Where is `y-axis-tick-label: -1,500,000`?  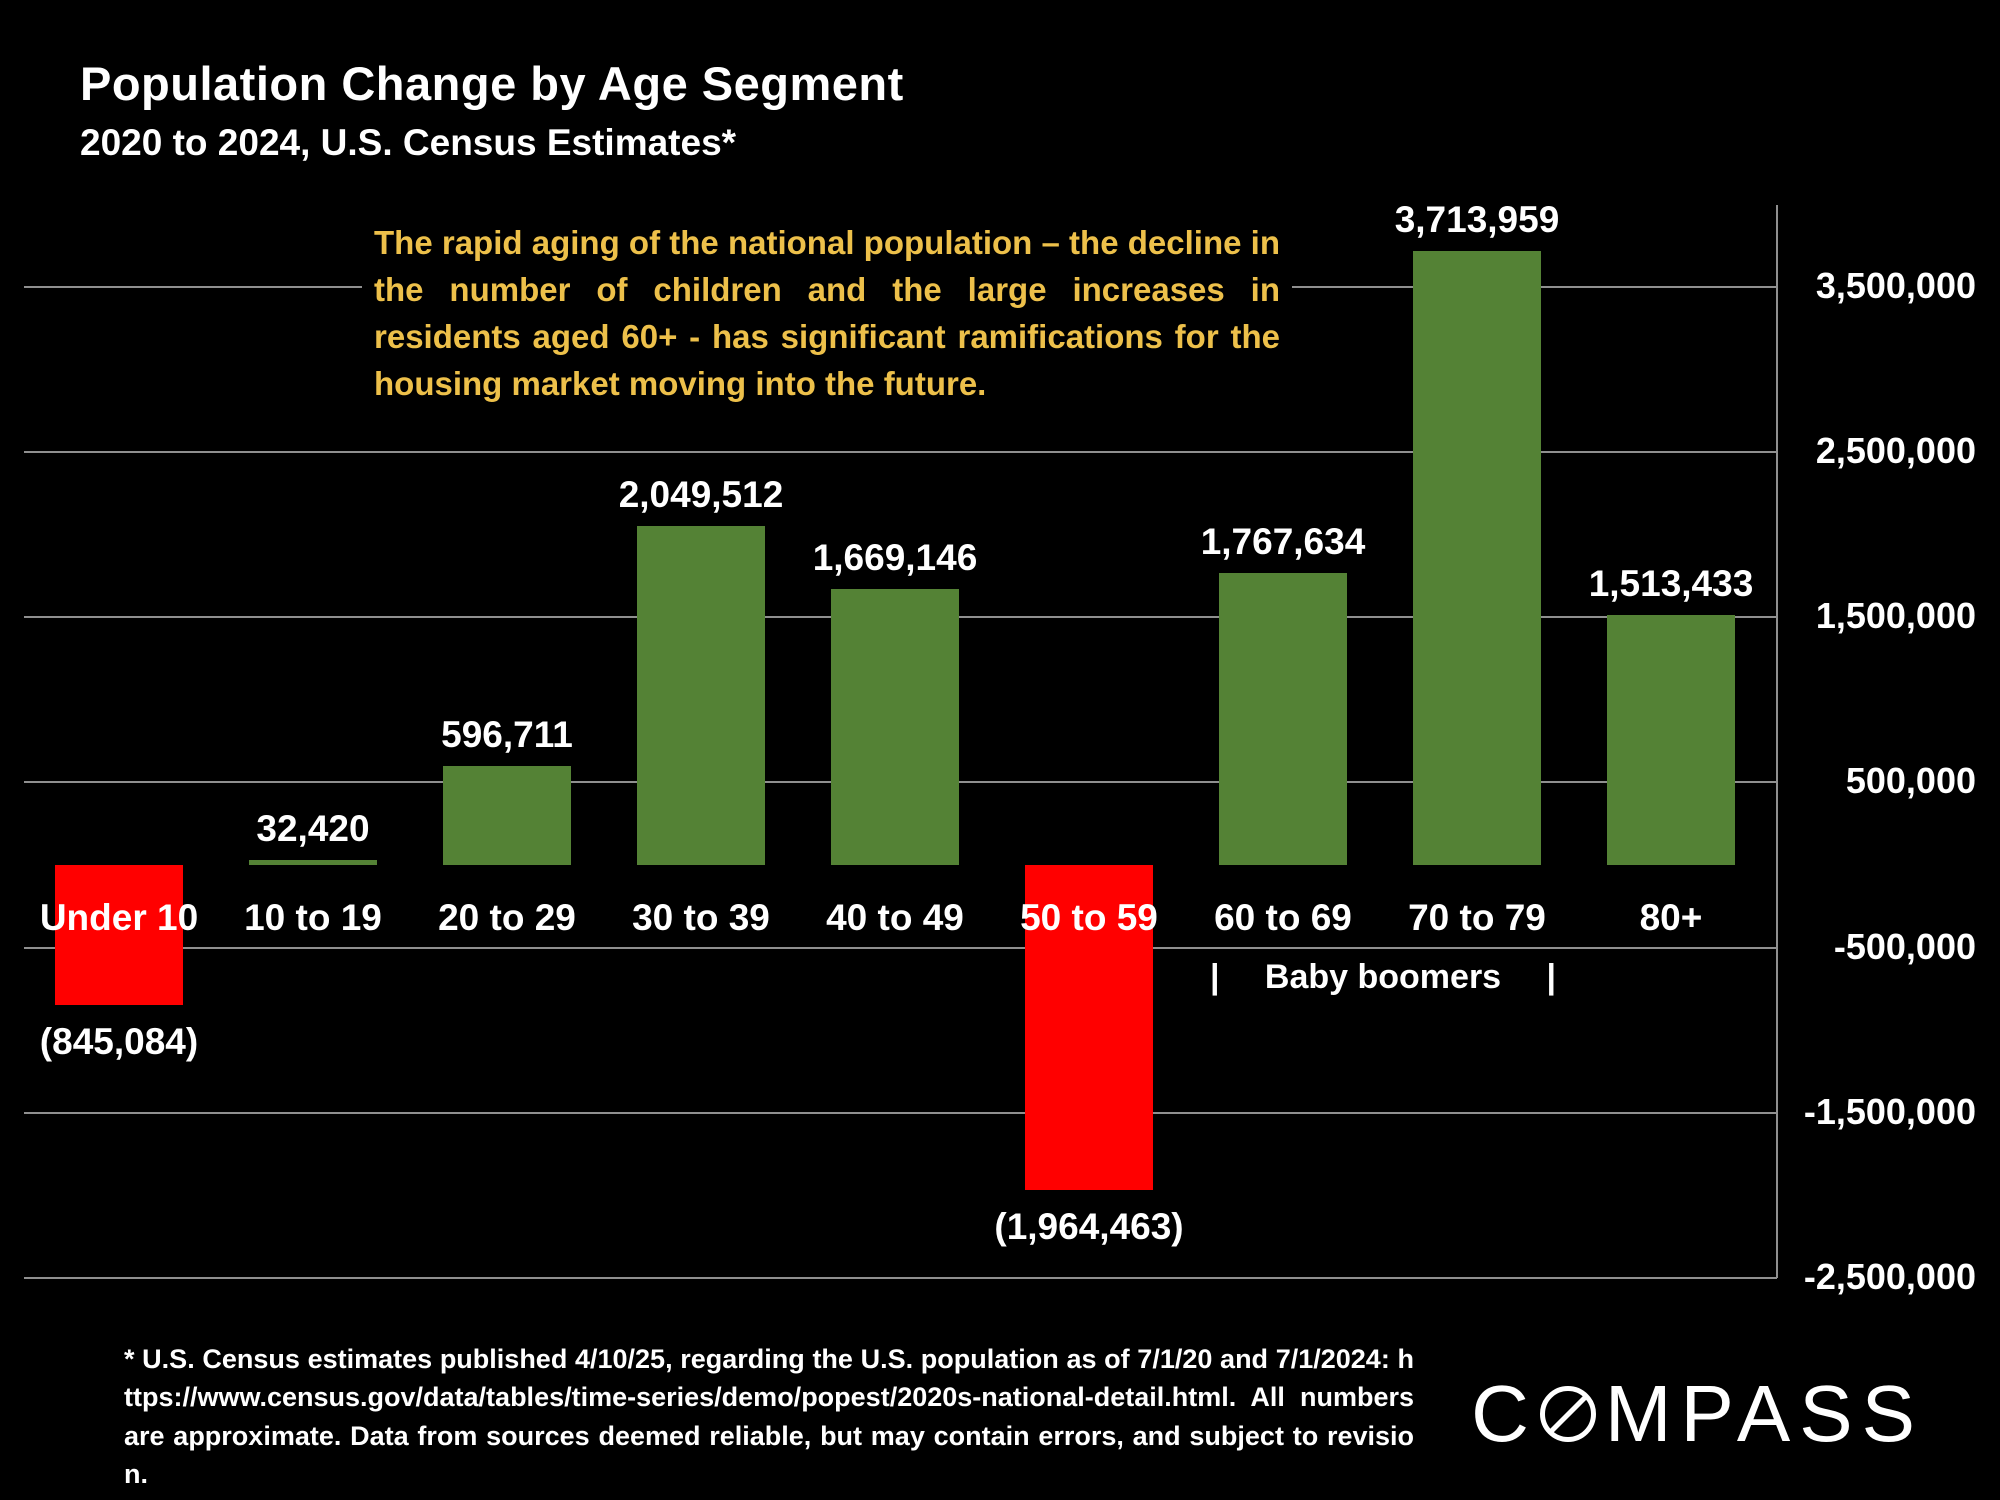 y-axis-tick-label: -1,500,000 is located at coordinates (1889, 1111).